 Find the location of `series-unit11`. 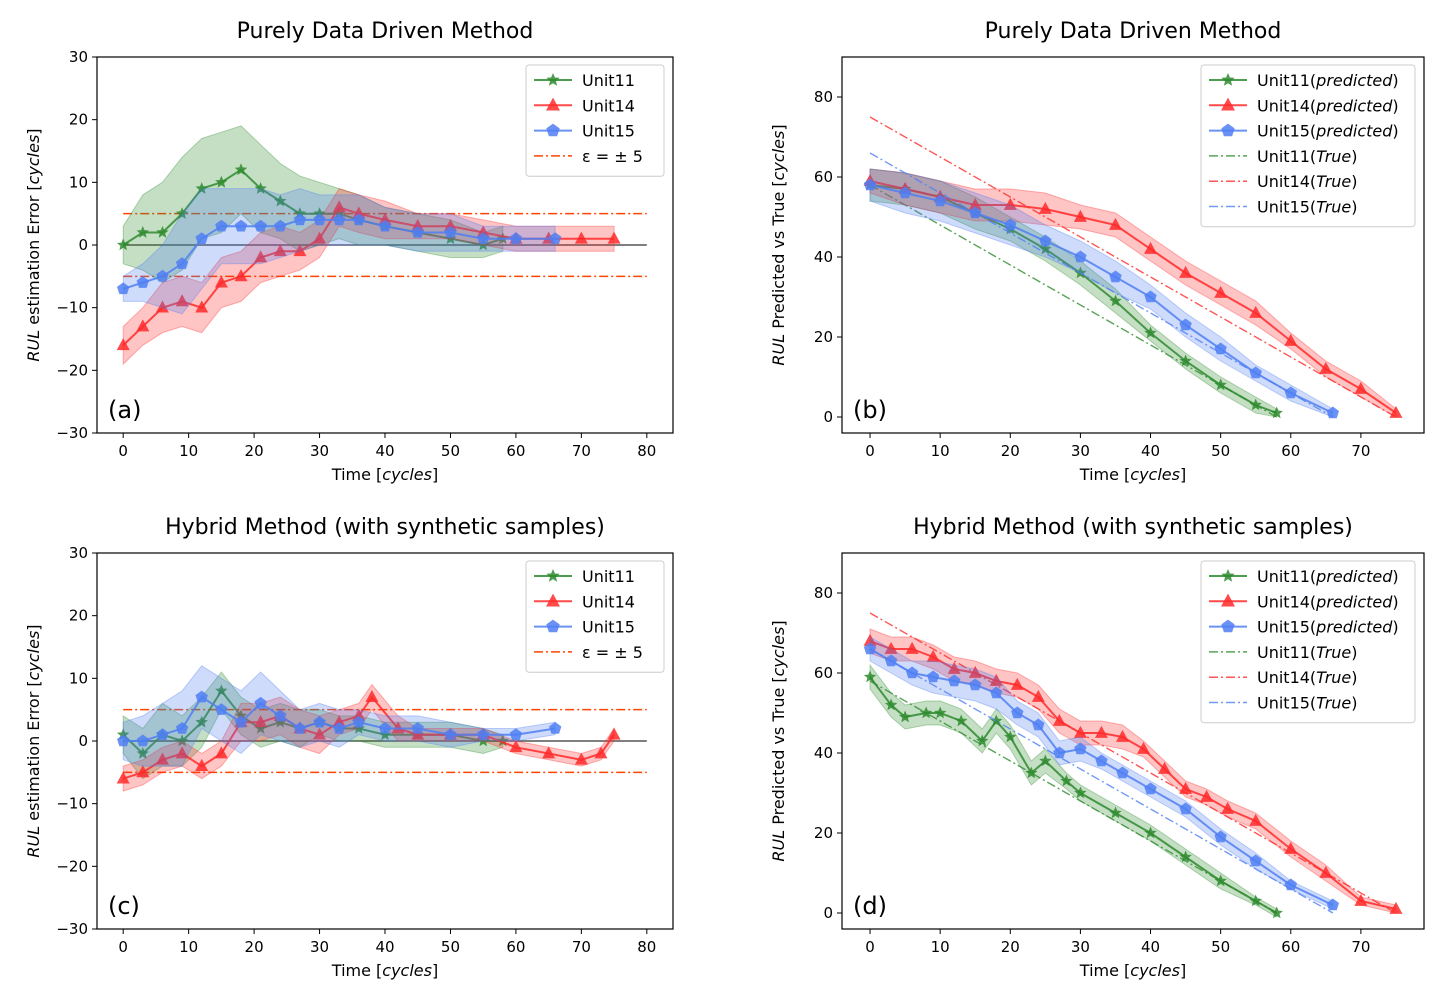

series-unit11 is located at coordinates (313, 204).